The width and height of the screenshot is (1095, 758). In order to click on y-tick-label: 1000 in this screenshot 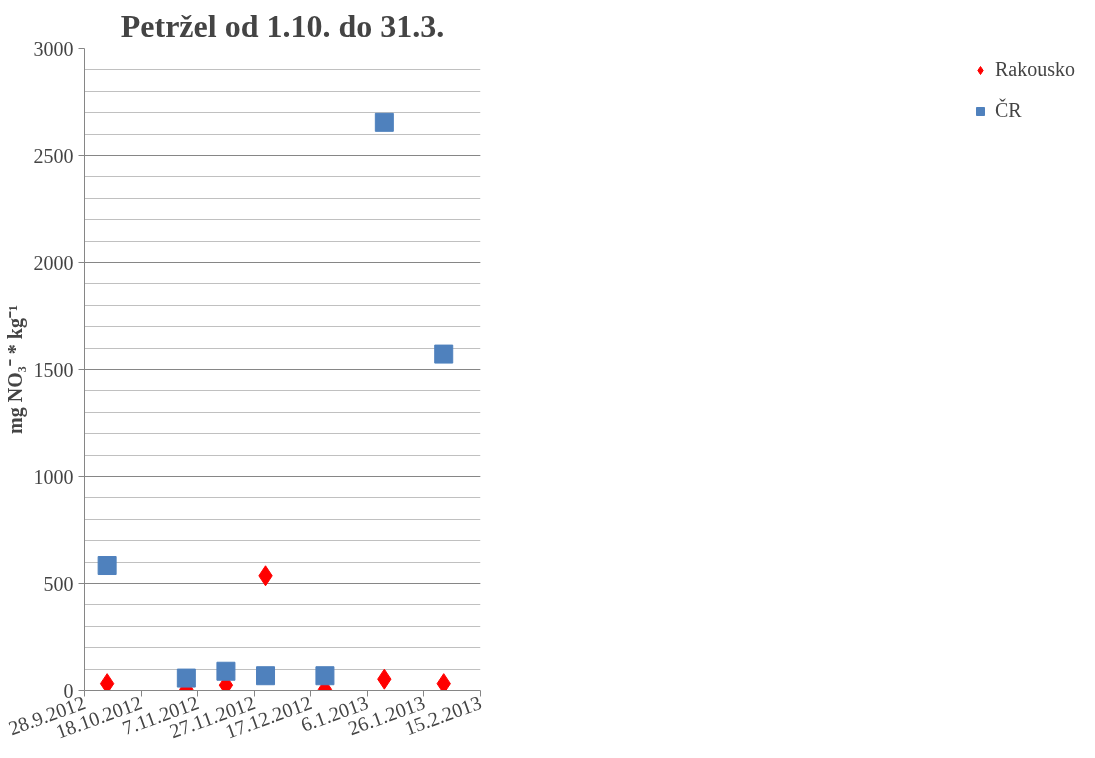, I will do `click(53, 476)`.